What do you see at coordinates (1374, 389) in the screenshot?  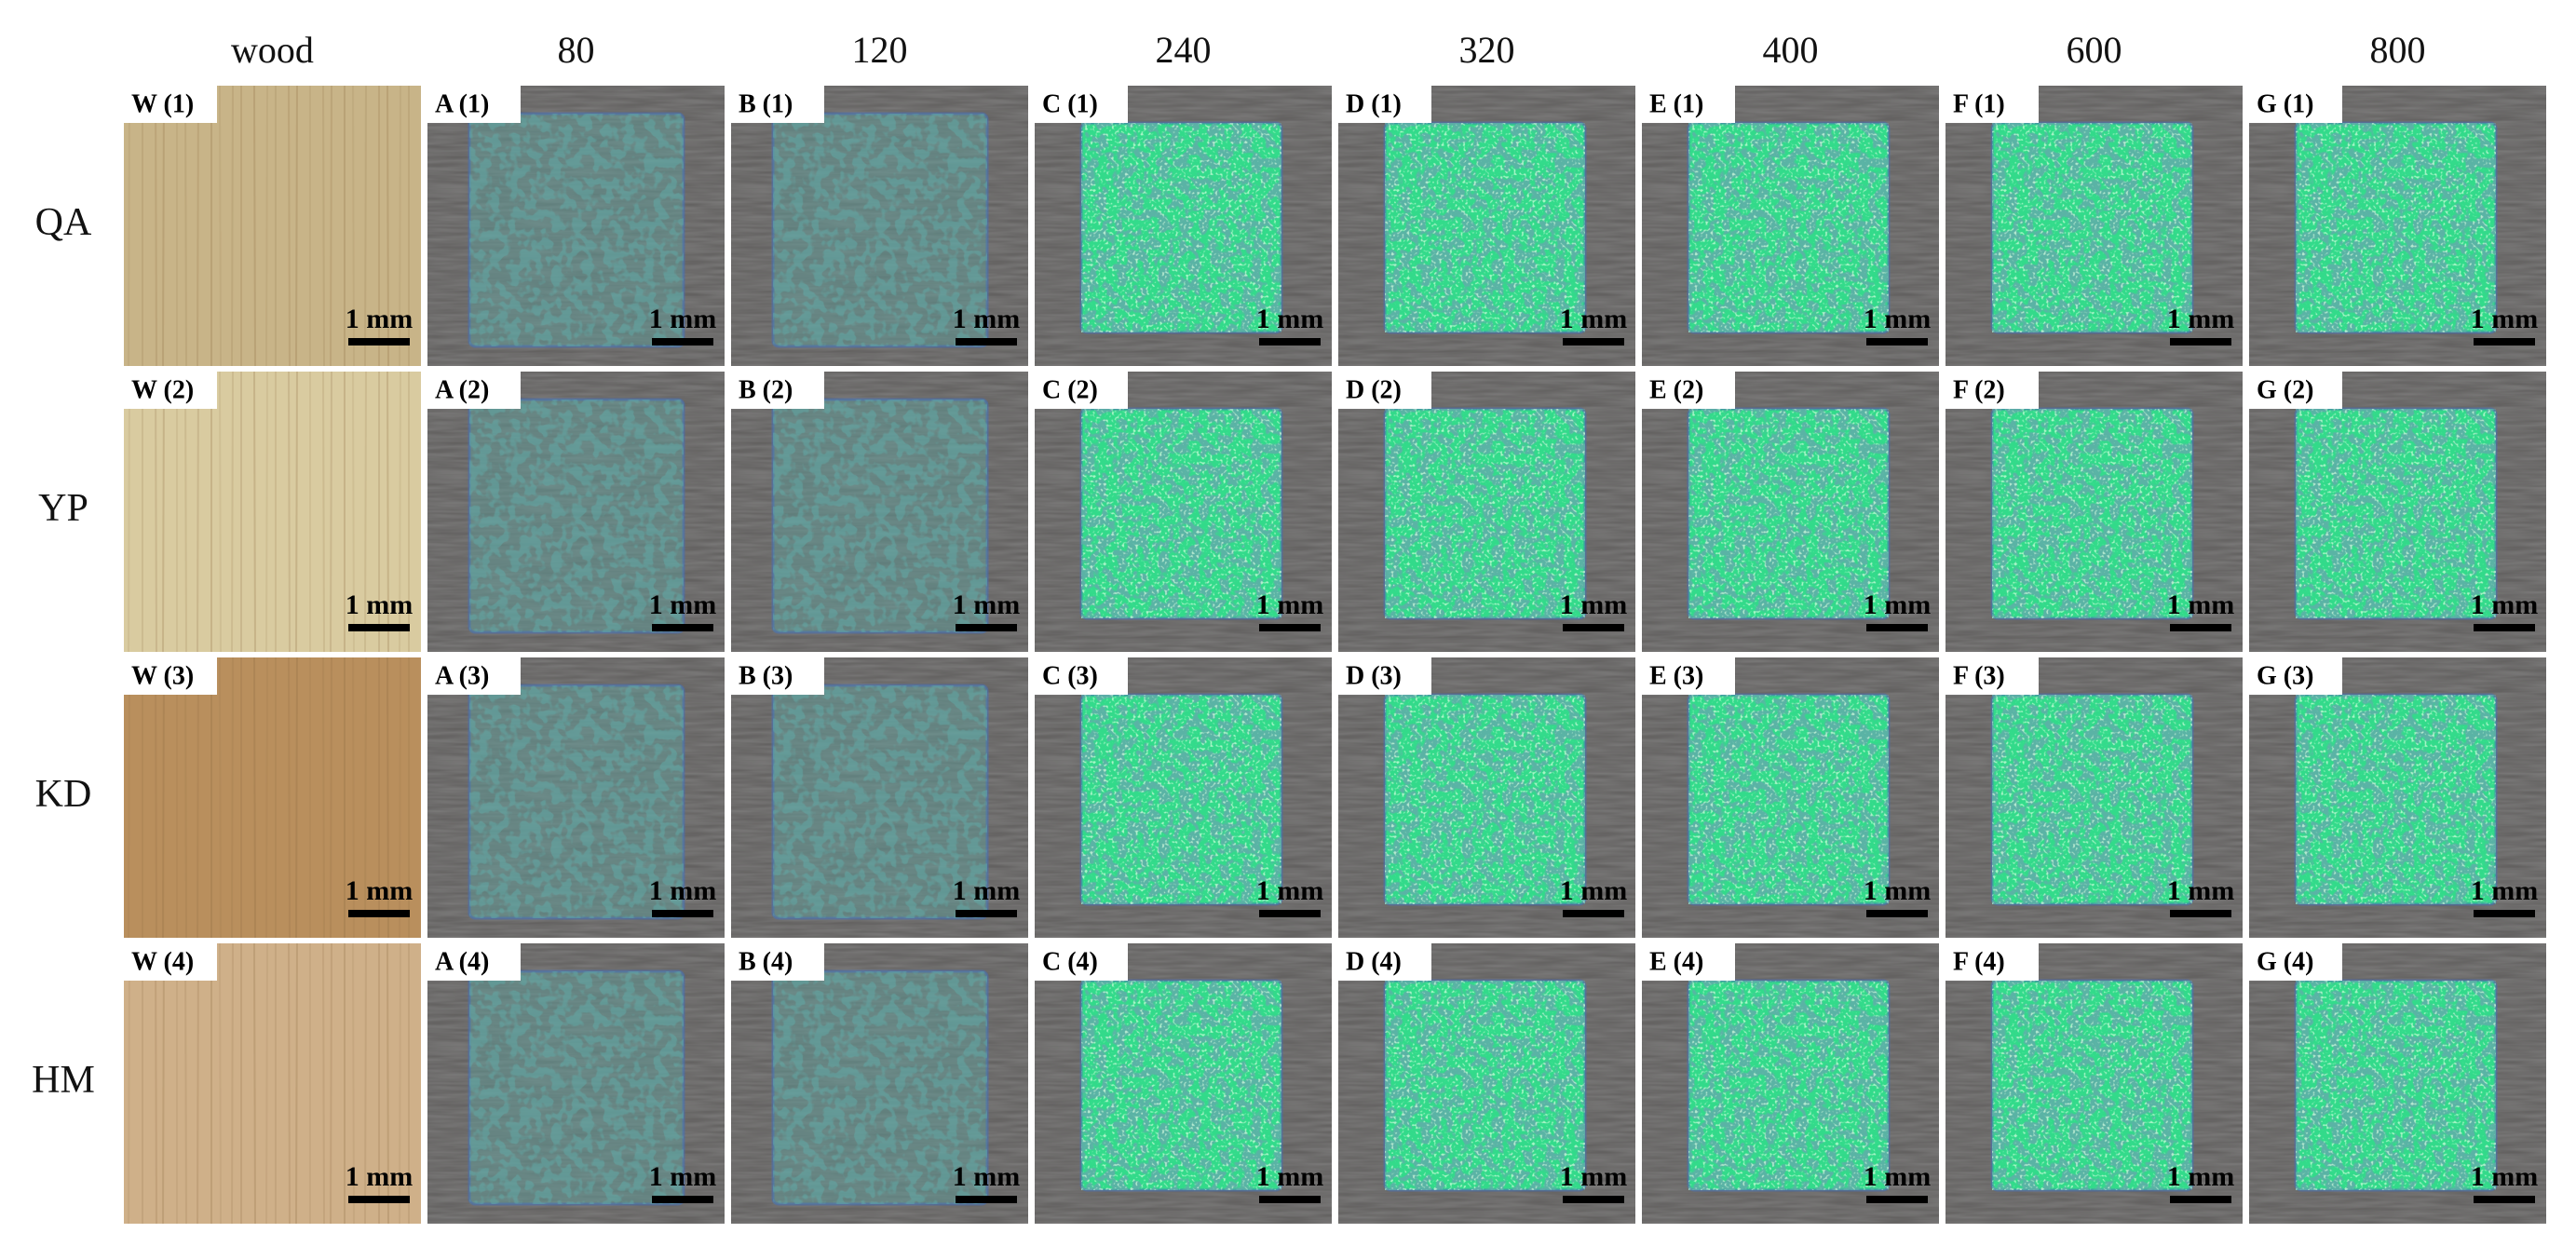 I see `panel-label: D (2)` at bounding box center [1374, 389].